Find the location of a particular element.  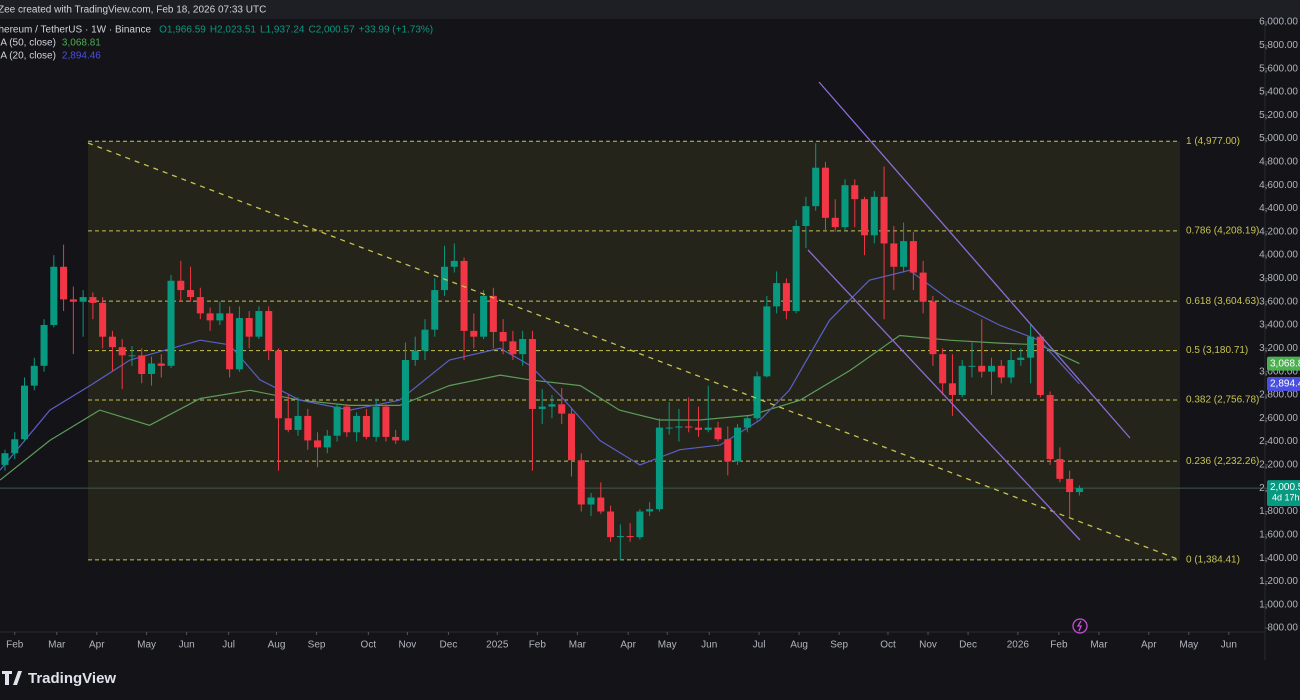

y-tick-label: 4,600.00 is located at coordinates (1278, 185).